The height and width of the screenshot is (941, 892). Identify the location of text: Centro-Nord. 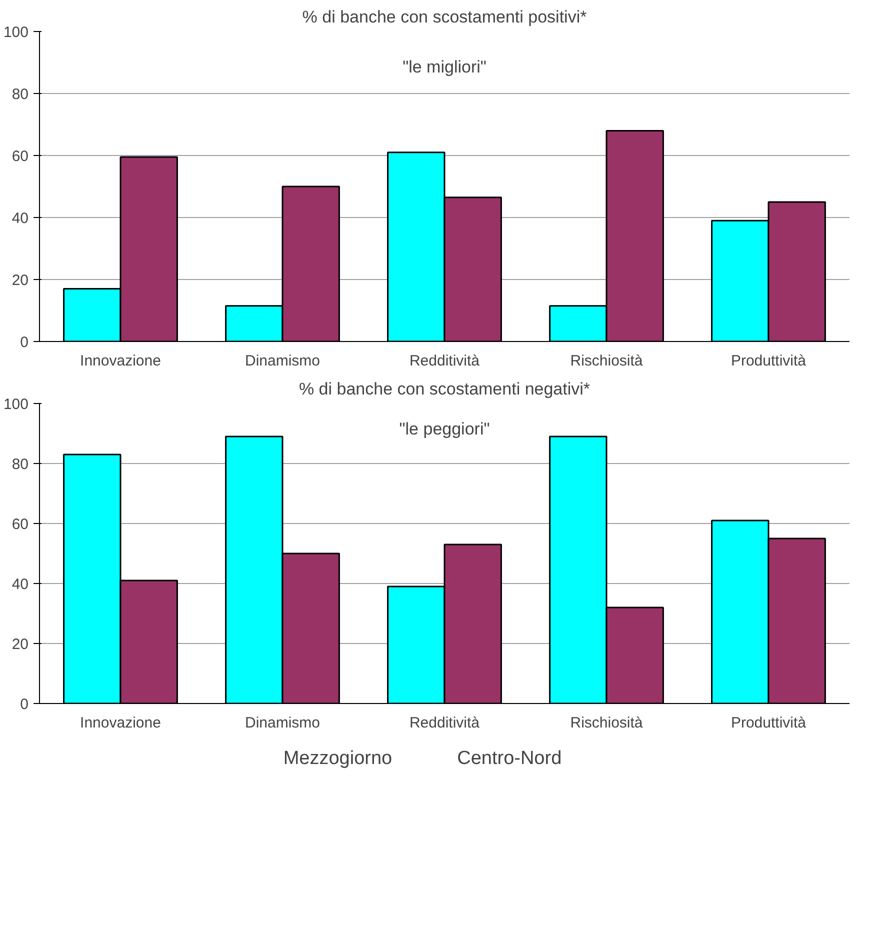
(509, 759).